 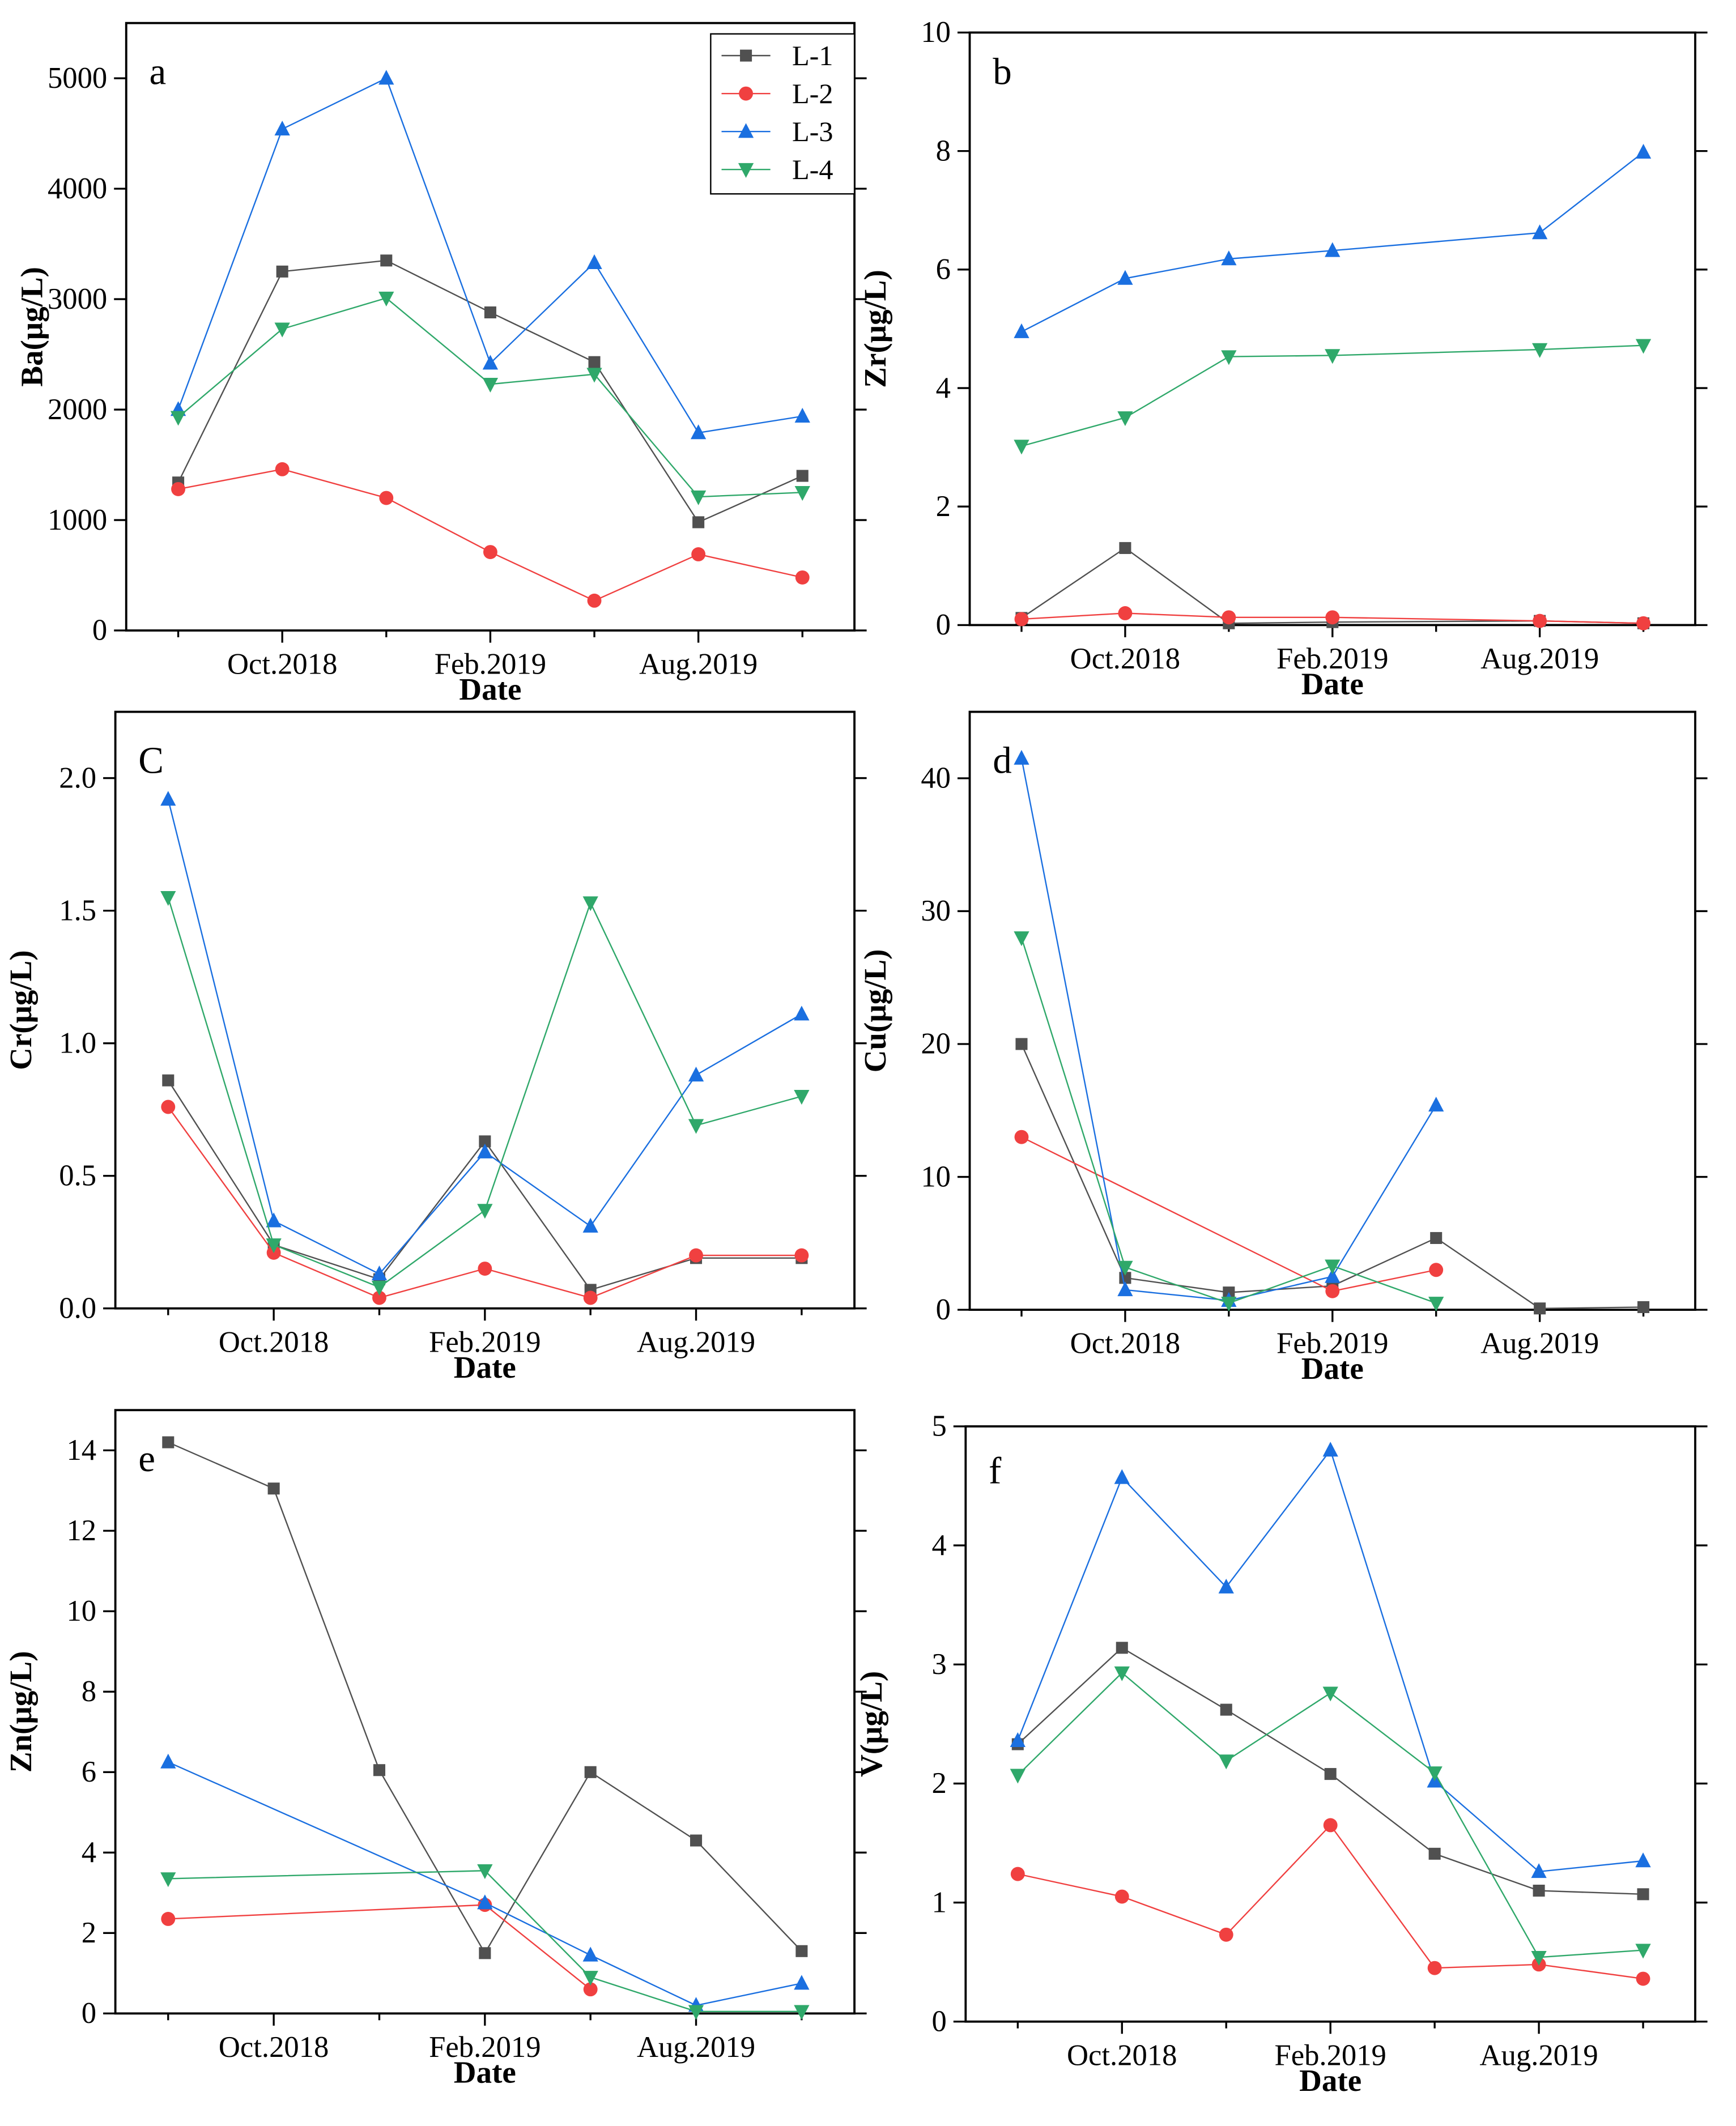 I want to click on y-tick-label: 5000, so click(x=77, y=78).